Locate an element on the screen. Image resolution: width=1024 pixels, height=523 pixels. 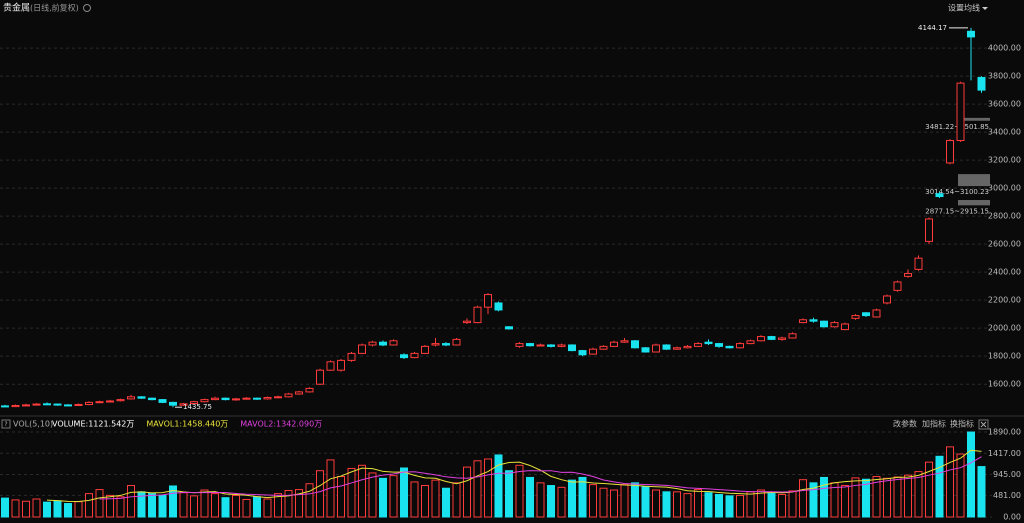
settings-button: 设置均线 is located at coordinates (964, 8).